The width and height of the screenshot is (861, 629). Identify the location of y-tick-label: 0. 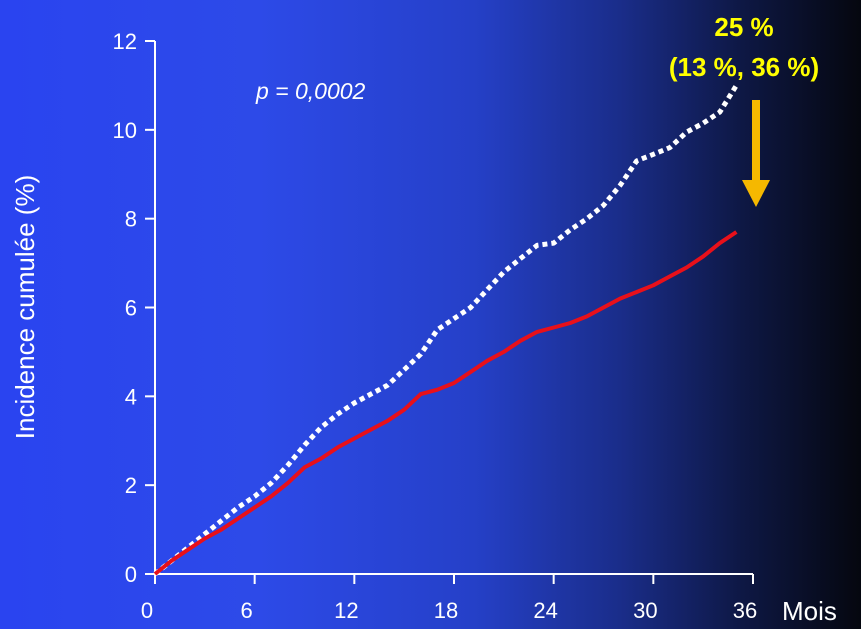
(131, 574).